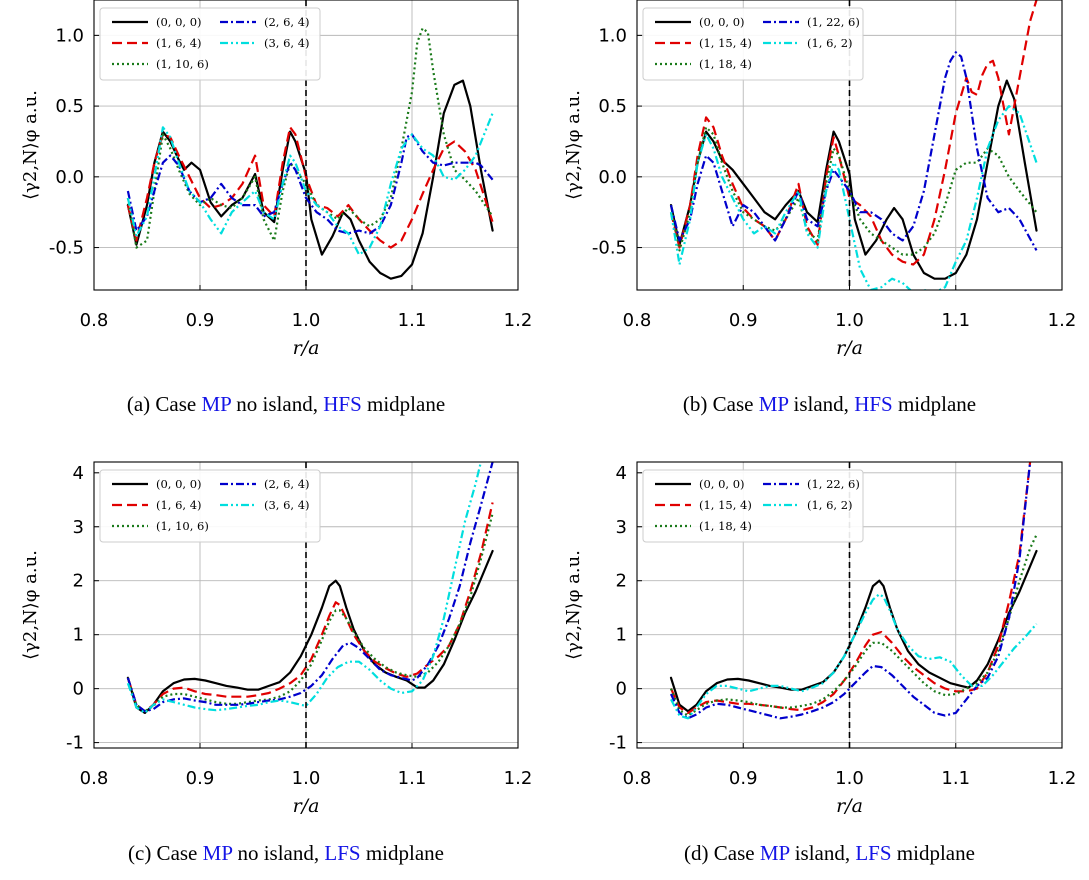 The width and height of the screenshot is (1089, 880). I want to click on caption-highlight: HFS, so click(873, 404).